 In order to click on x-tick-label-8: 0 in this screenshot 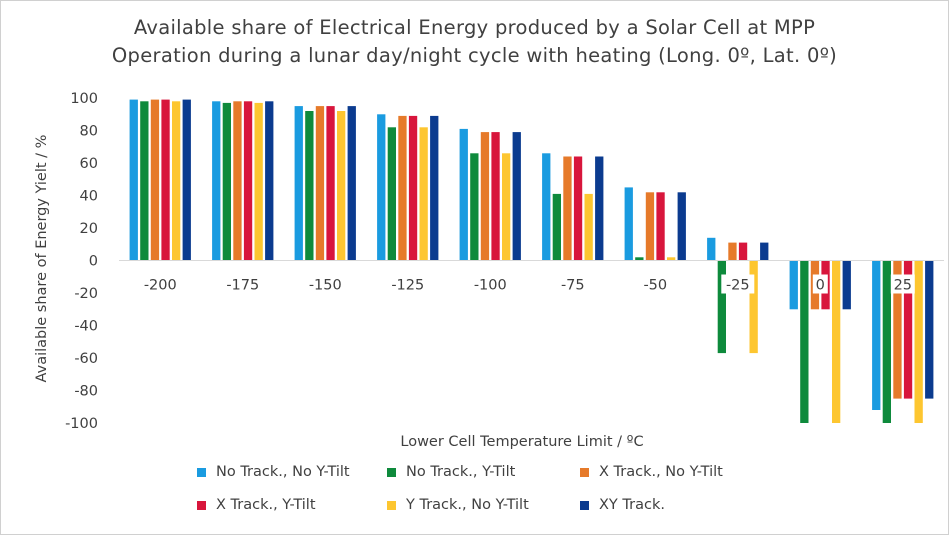, I will do `click(820, 286)`.